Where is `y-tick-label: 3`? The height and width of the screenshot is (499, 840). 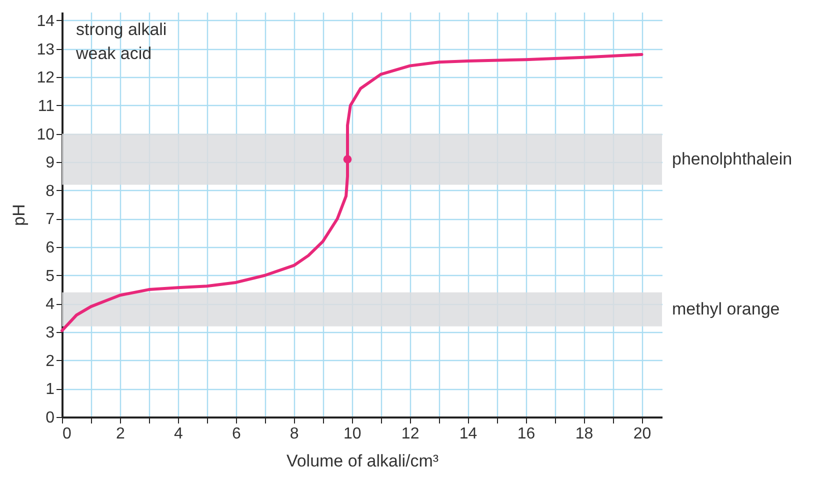 y-tick-label: 3 is located at coordinates (50, 333).